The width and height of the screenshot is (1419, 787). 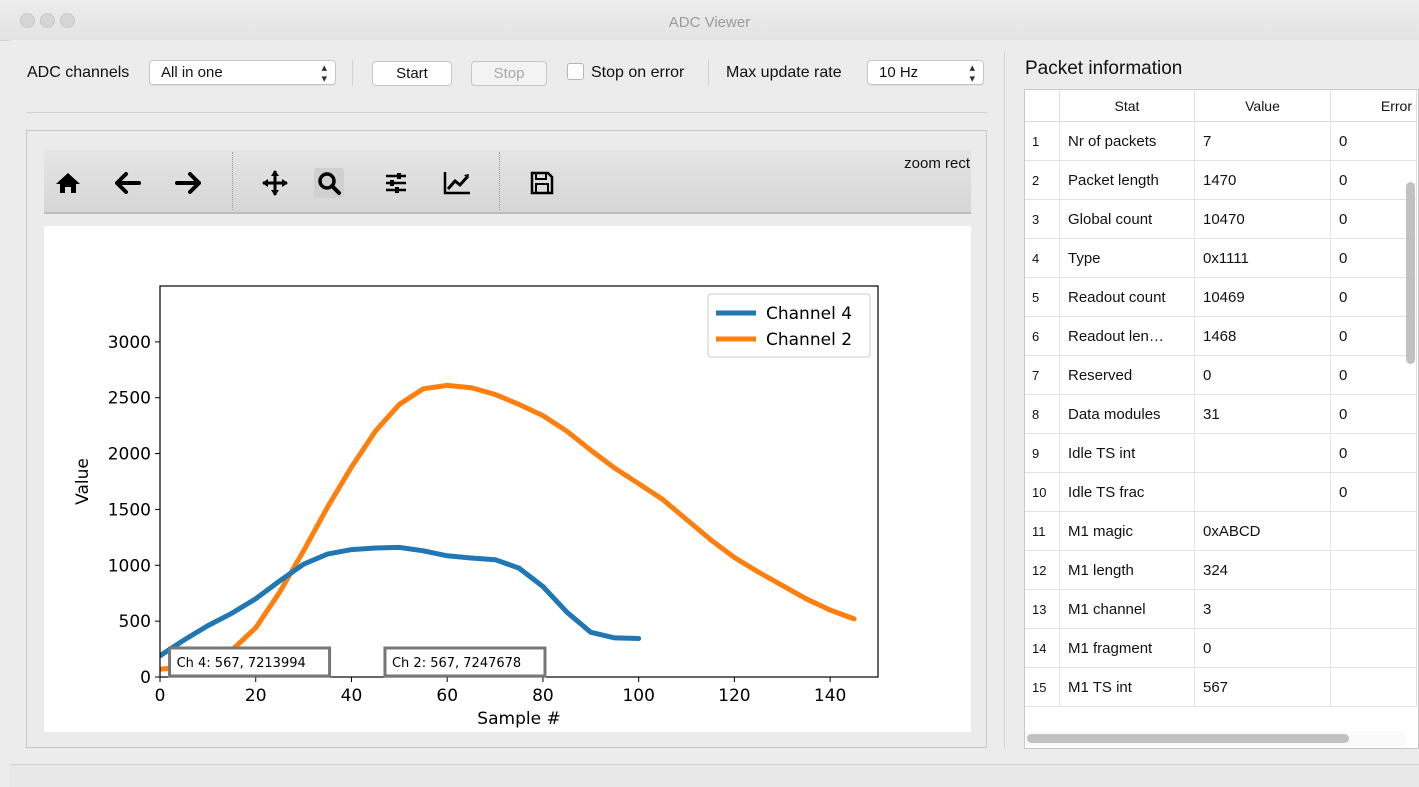 I want to click on updown-chevron-icon: ▴ ▾, so click(x=324, y=73).